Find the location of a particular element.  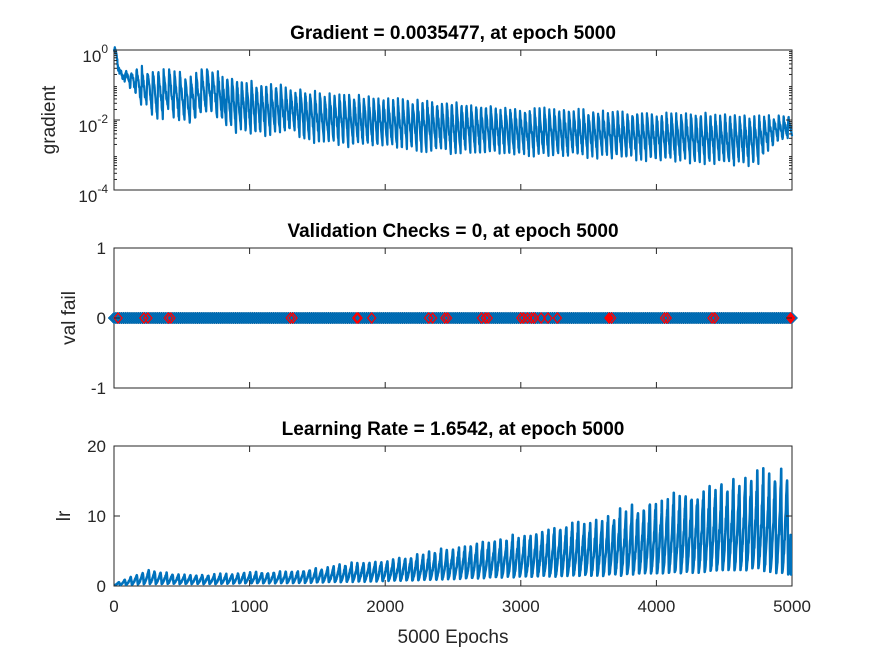

plot-learning-rate is located at coordinates (453, 527).